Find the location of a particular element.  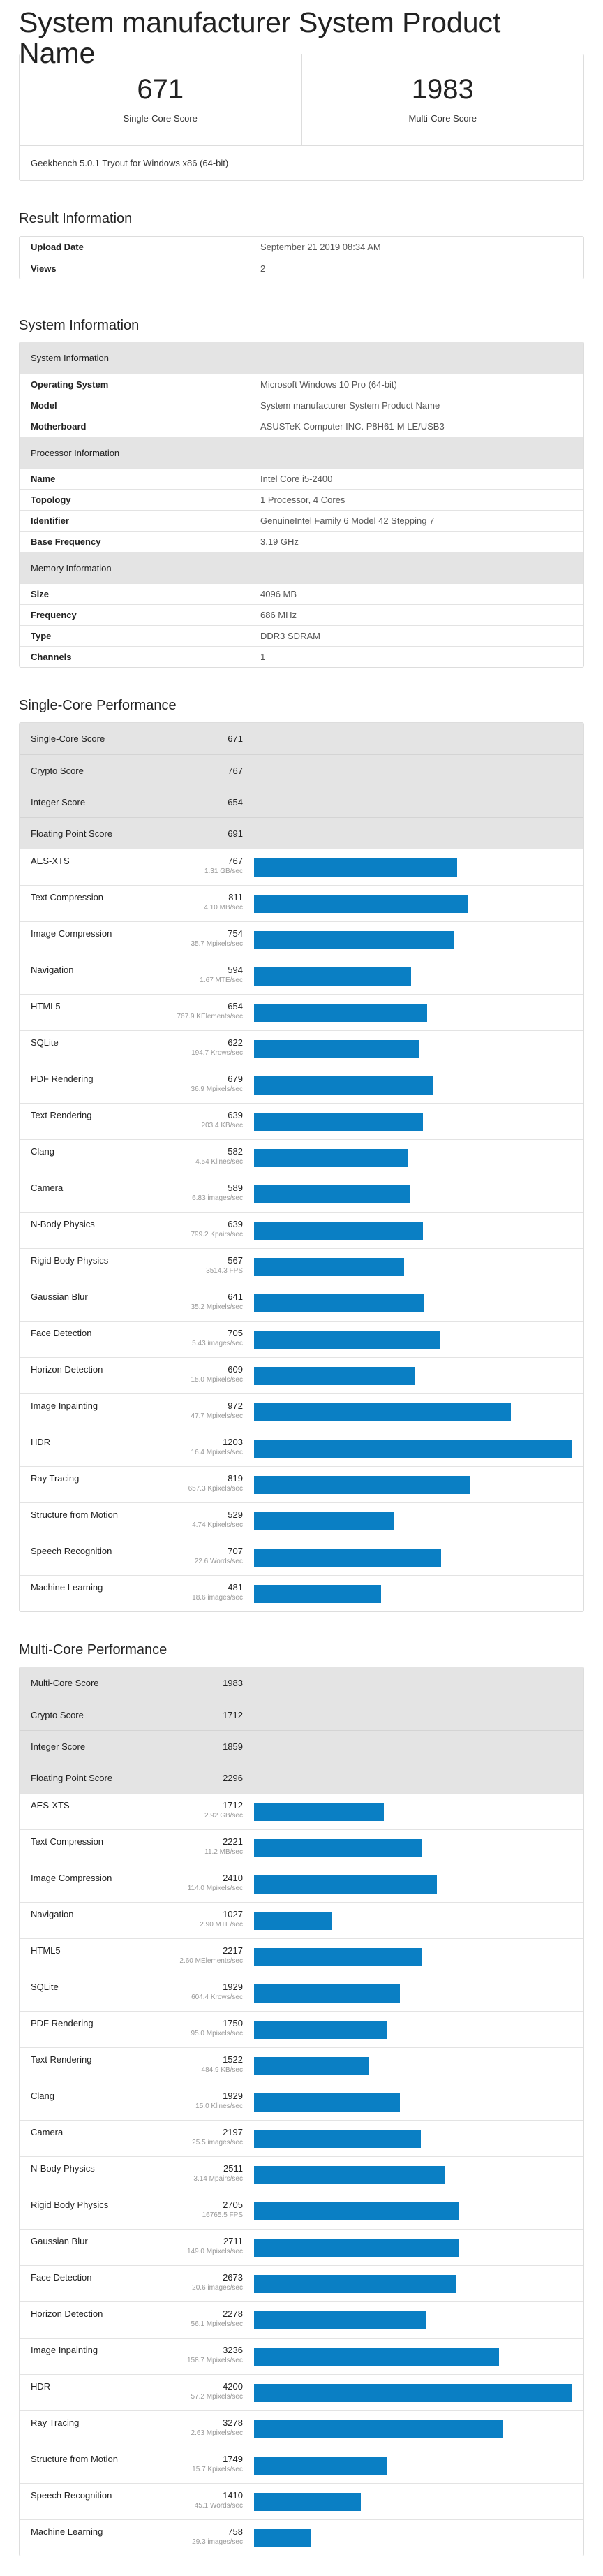

summary-row: Multi-Core Score 1983 is located at coordinates (301, 1683).